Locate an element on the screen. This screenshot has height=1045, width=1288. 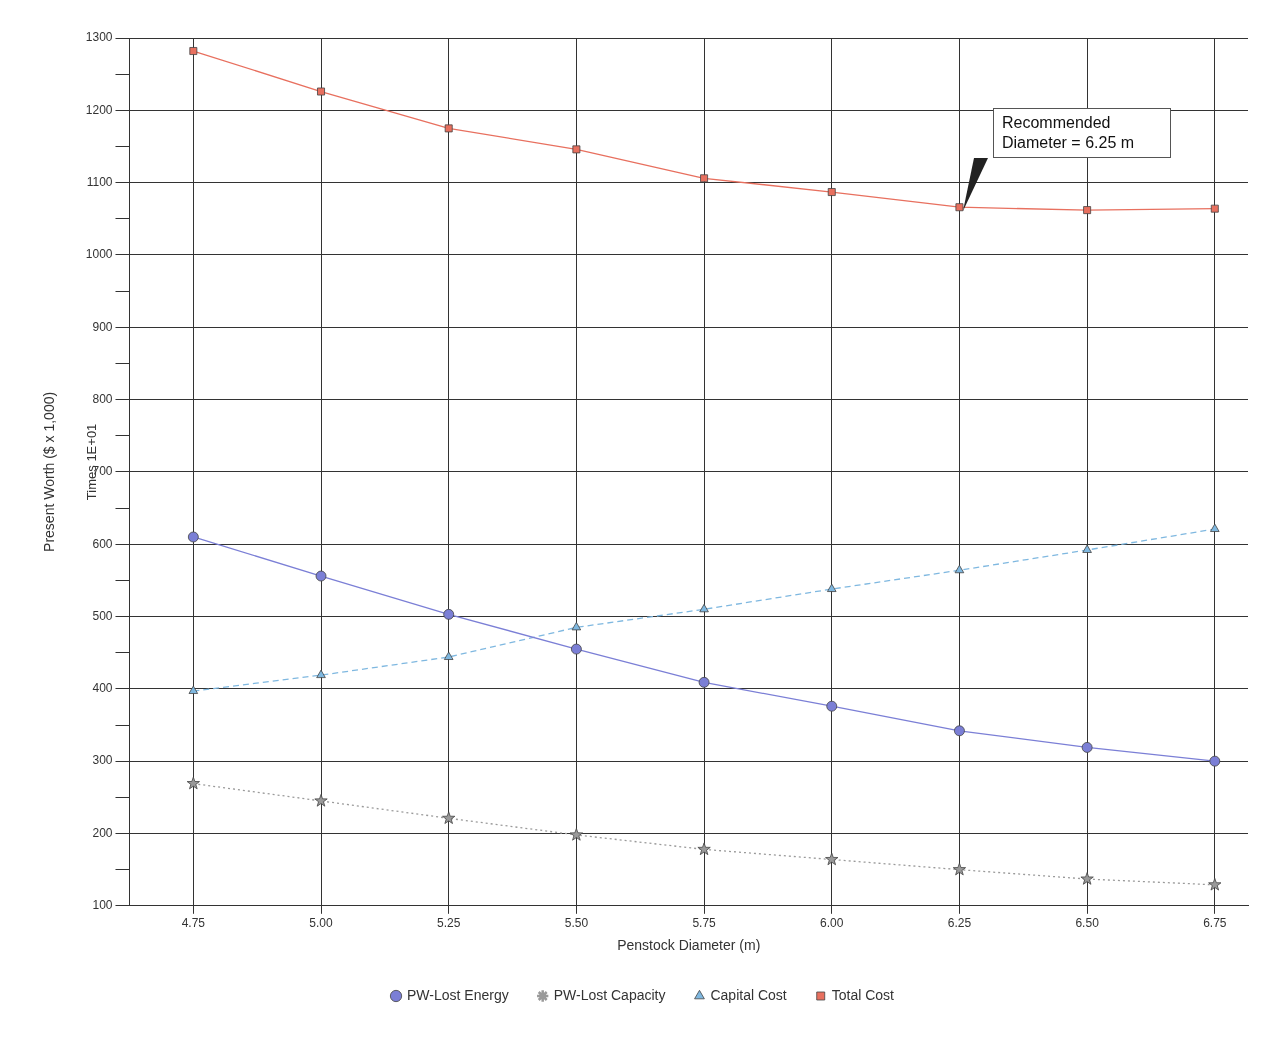
x-tick-label: 6.25 is located at coordinates (959, 923).